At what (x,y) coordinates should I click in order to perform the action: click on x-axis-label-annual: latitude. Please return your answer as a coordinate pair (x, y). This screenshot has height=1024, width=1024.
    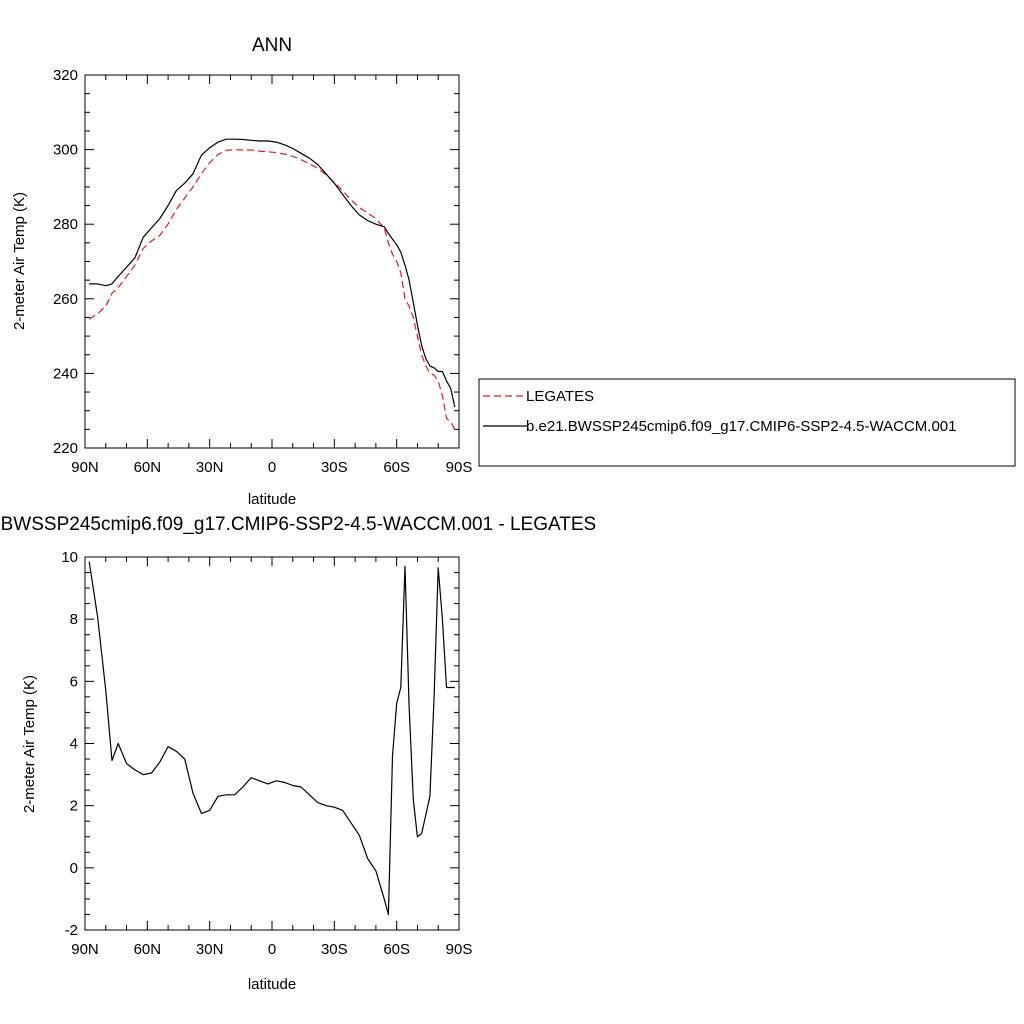
    Looking at the image, I should click on (272, 499).